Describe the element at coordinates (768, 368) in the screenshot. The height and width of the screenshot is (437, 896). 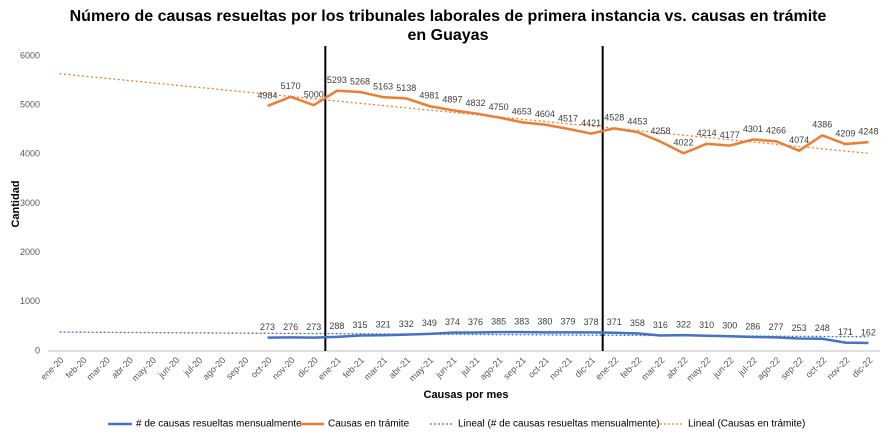
I see `x-tick-label: ago-22` at that location.